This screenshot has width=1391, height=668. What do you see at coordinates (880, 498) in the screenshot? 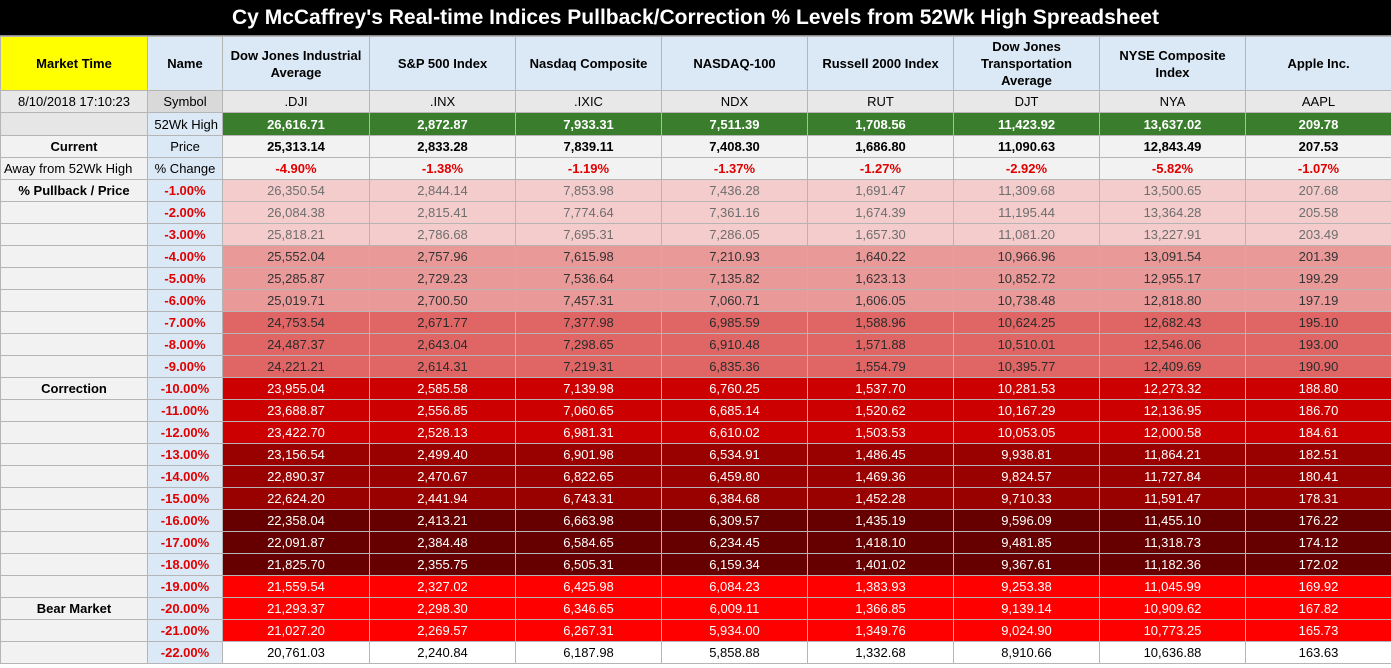
I see `level-price-cell: 1,452.28` at bounding box center [880, 498].